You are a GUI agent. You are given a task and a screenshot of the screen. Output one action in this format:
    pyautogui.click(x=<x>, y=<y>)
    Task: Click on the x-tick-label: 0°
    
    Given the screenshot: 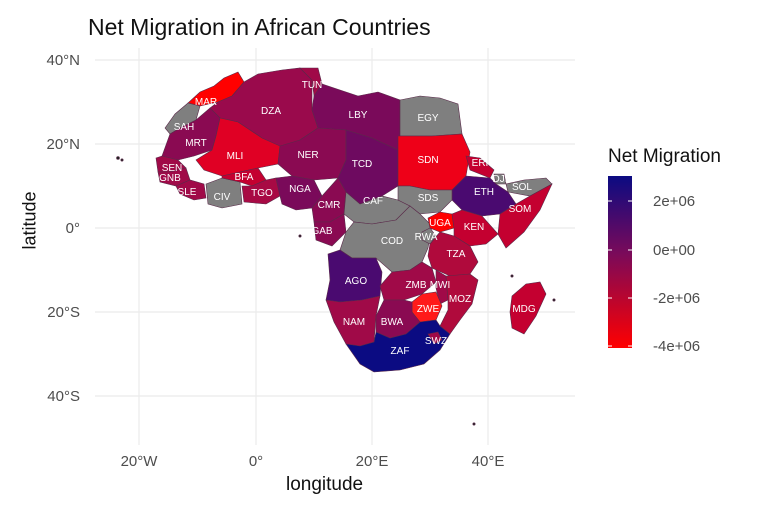 What is the action you would take?
    pyautogui.click(x=256, y=461)
    